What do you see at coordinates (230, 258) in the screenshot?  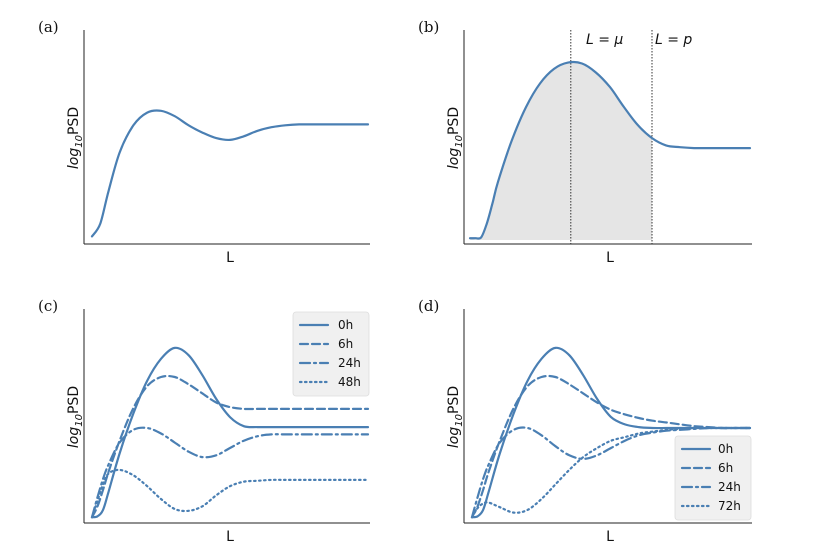 I see `panel-a-xlabel: L` at bounding box center [230, 258].